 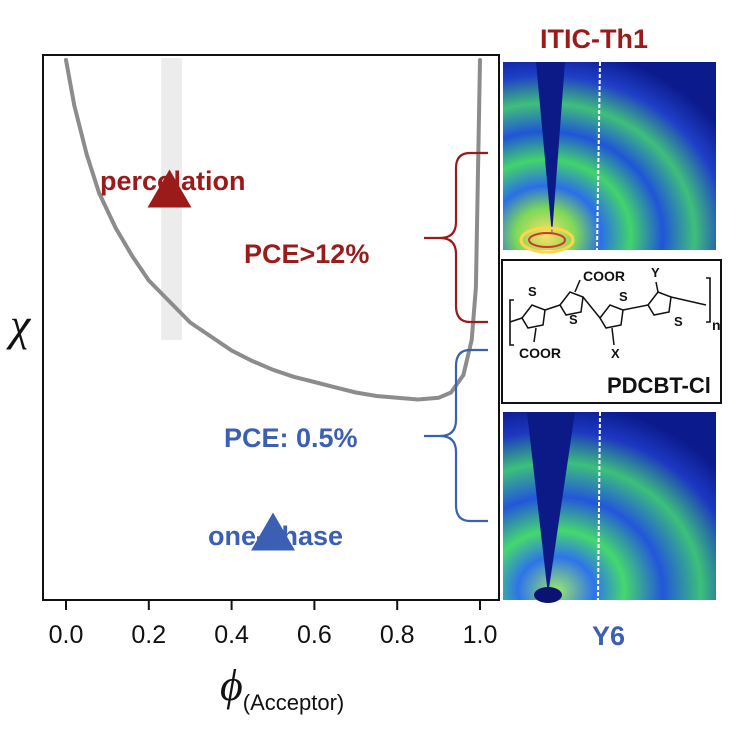 I want to click on coor-top: COOR, so click(x=604, y=276).